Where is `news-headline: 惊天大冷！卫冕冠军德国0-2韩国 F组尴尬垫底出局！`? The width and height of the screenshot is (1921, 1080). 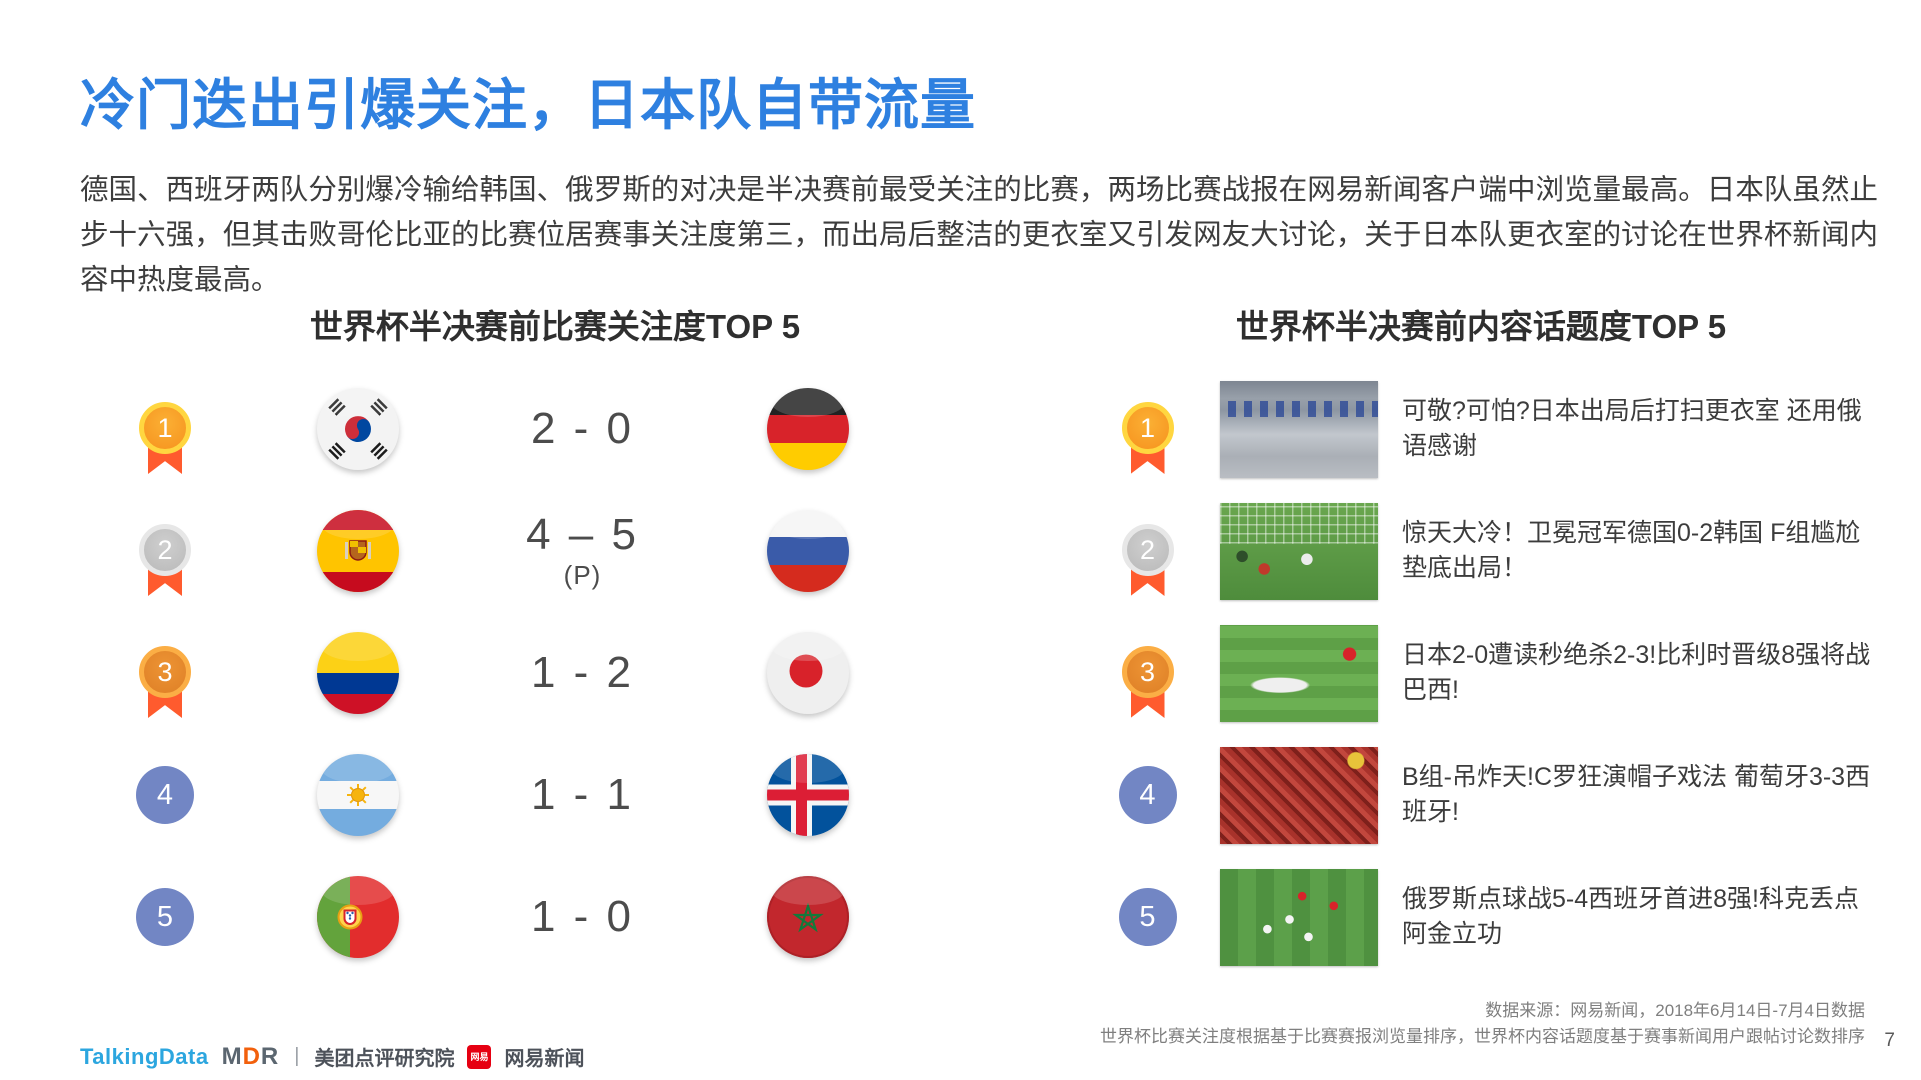 news-headline: 惊天大冷！卫冕冠军德国0-2韩国 F组尴尬垫底出局！ is located at coordinates (1631, 550).